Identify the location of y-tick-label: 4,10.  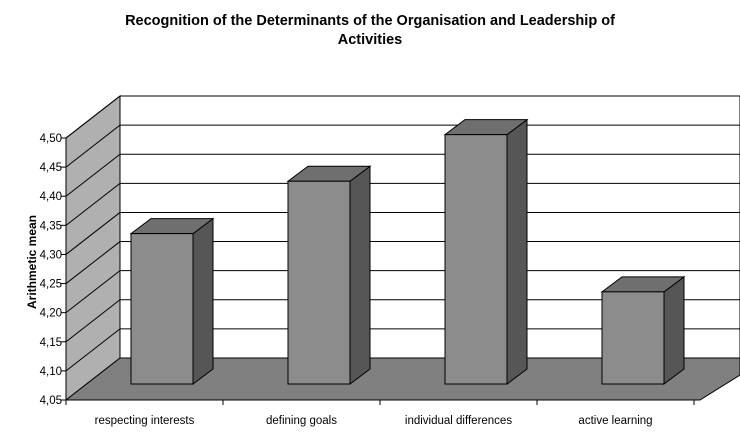
(51, 372).